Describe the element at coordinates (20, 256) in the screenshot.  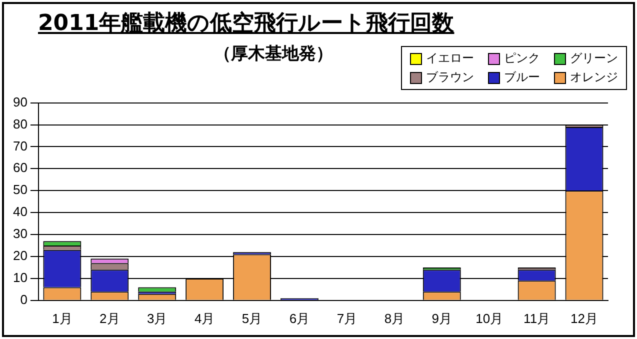
I see `y-tick-label: 20` at that location.